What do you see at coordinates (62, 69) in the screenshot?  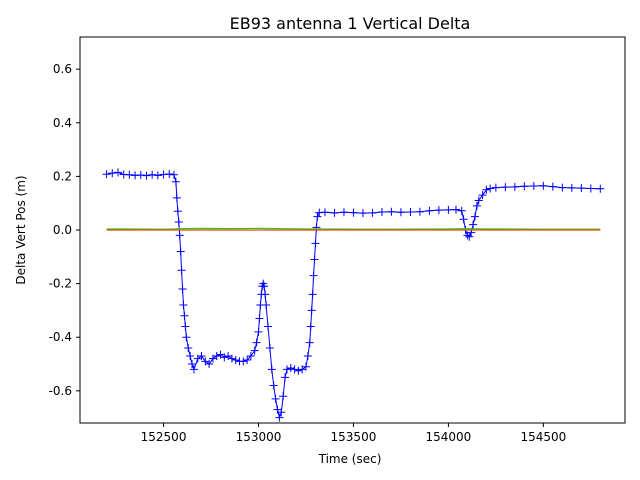 I see `y-tick-label-6: 0.6` at bounding box center [62, 69].